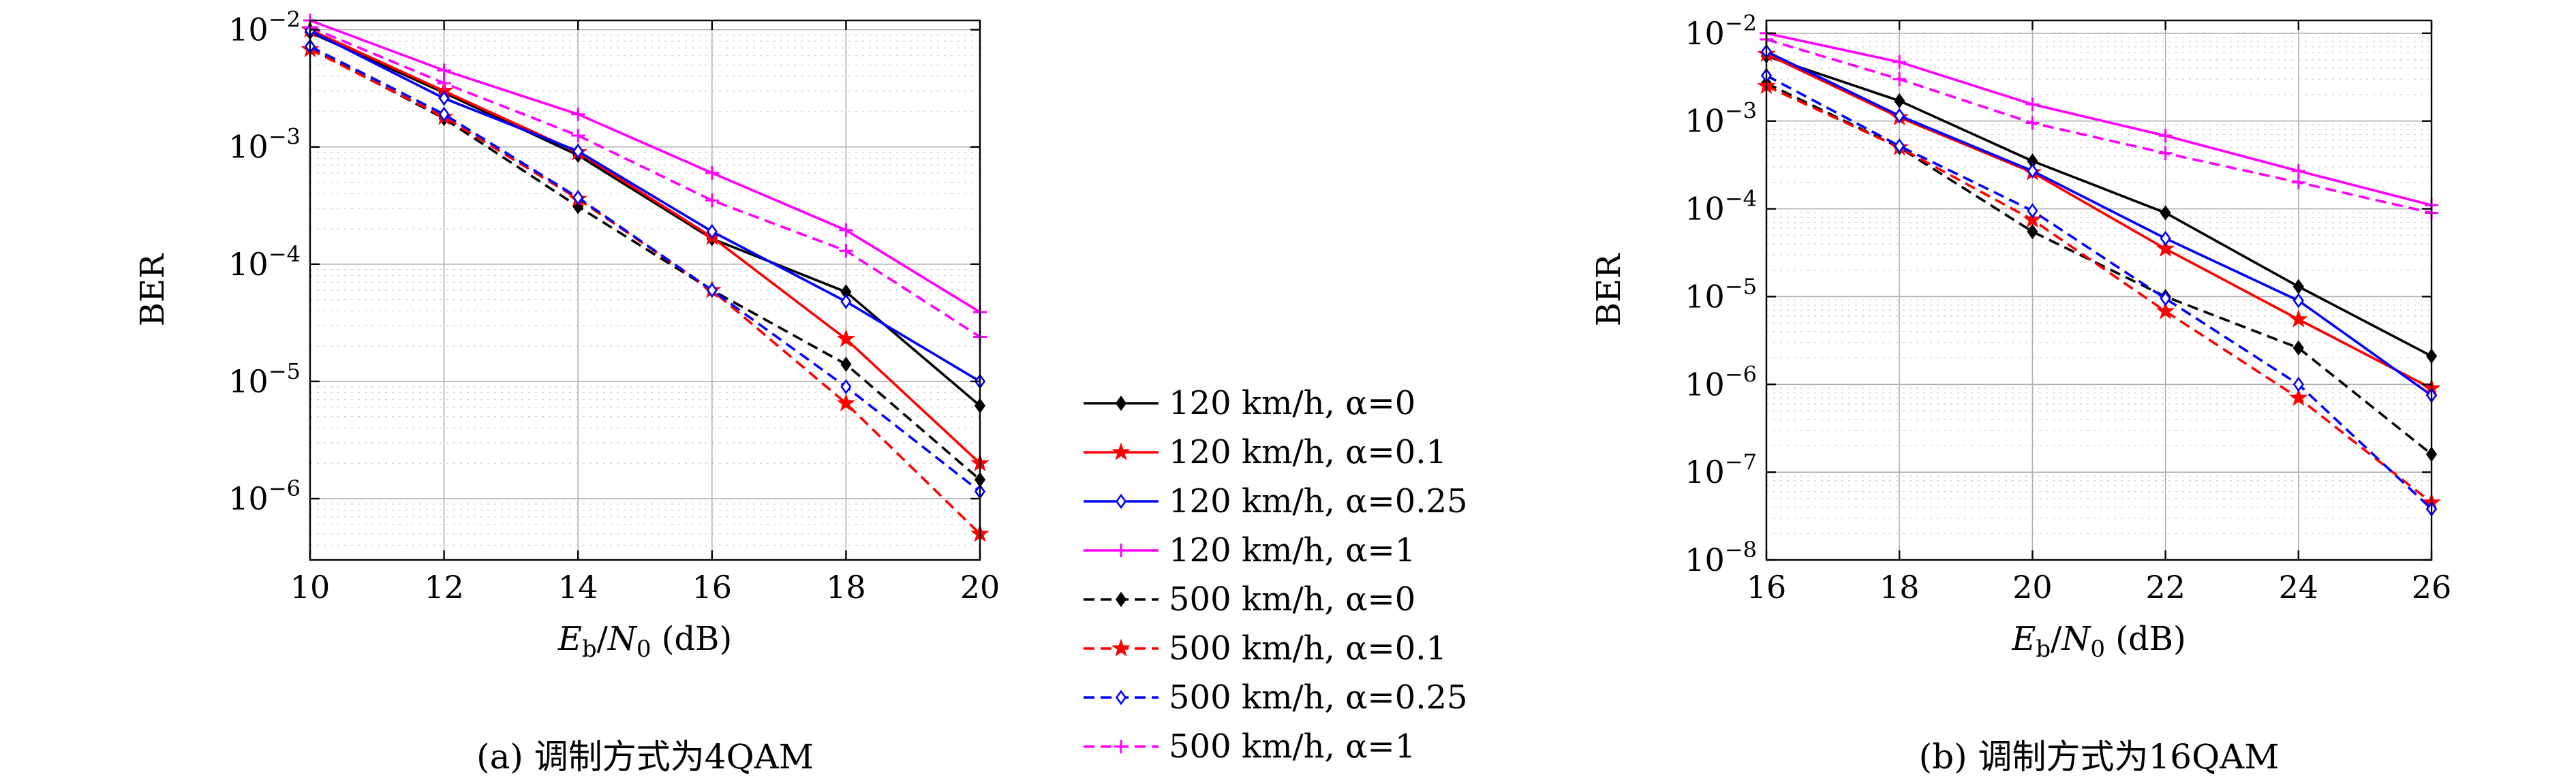  Describe the element at coordinates (2098, 641) in the screenshot. I see `x-axis-label: Eb/N0 (dB)` at that location.